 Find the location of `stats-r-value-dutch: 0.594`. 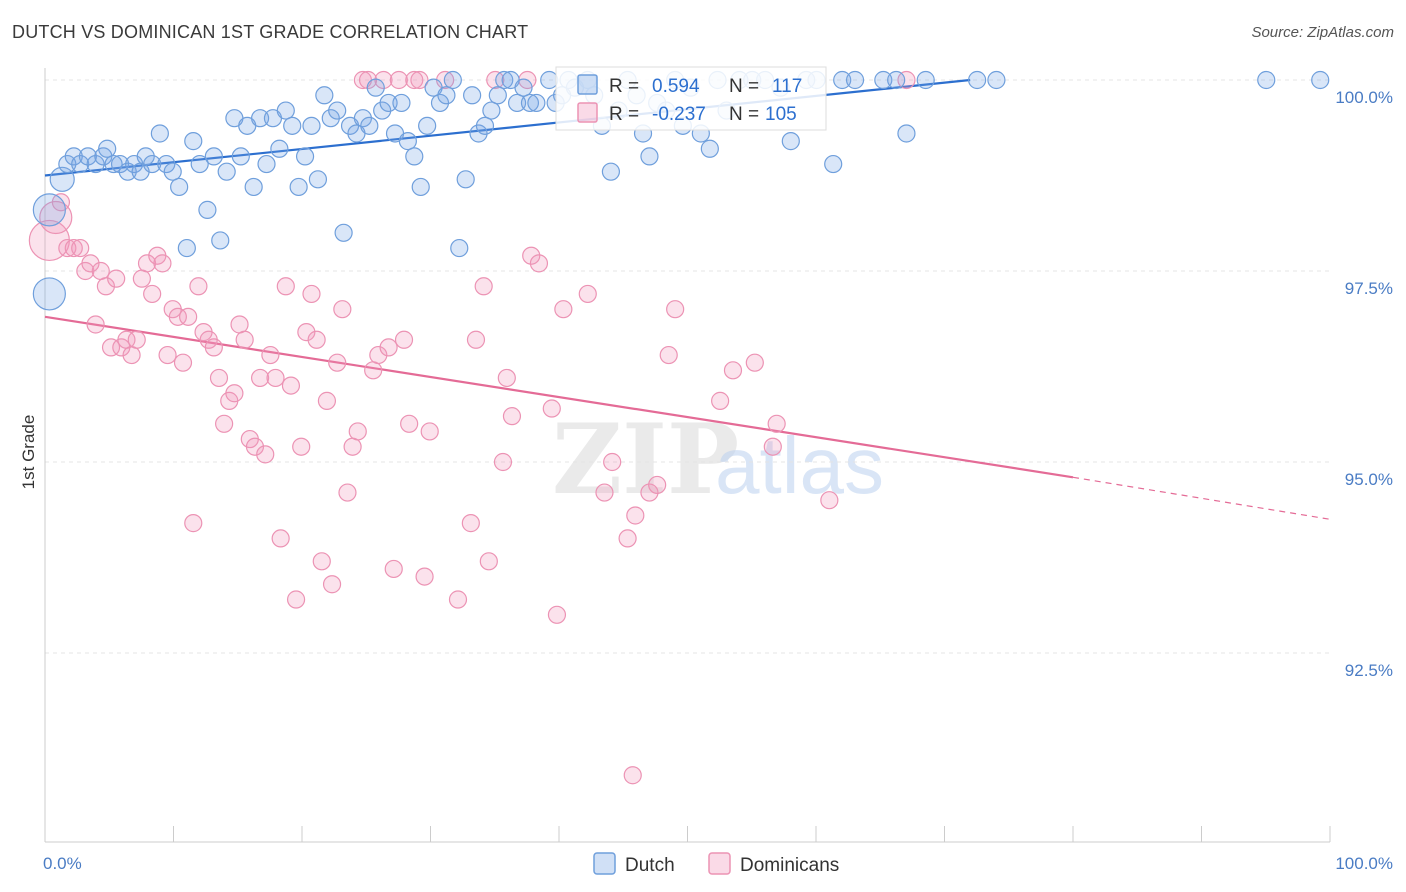

stats-r-value-dutch: 0.594 is located at coordinates (676, 86).